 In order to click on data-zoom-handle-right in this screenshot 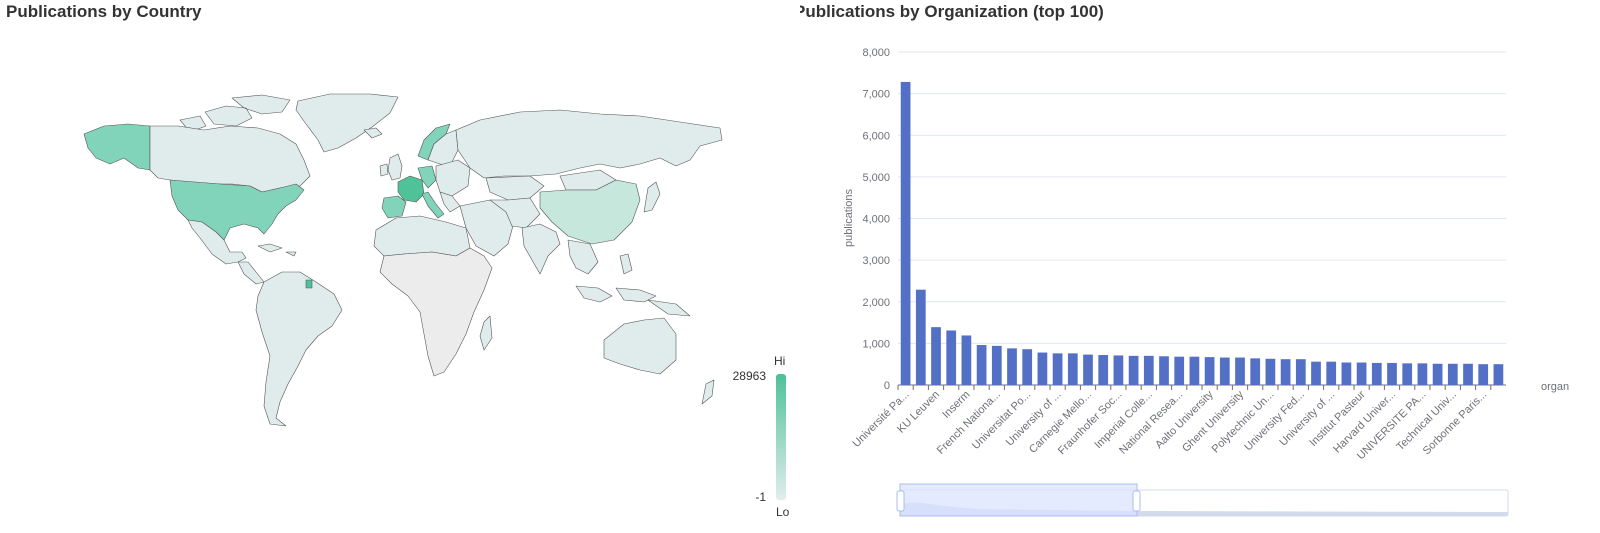, I will do `click(1136, 501)`.